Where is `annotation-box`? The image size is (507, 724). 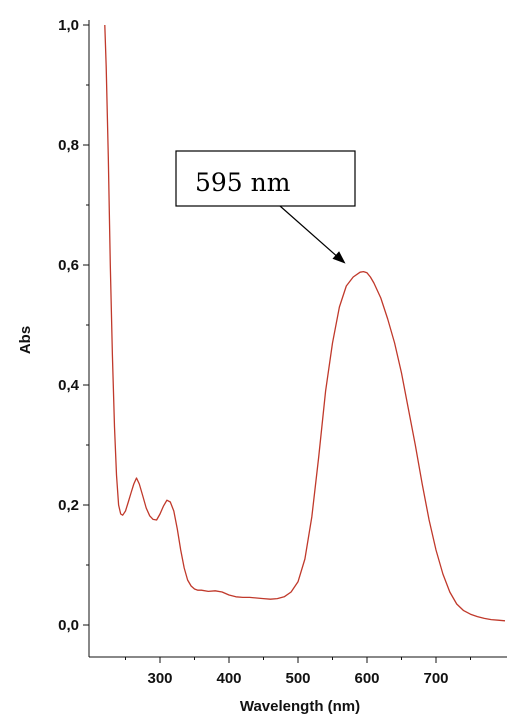
annotation-box is located at coordinates (265, 178).